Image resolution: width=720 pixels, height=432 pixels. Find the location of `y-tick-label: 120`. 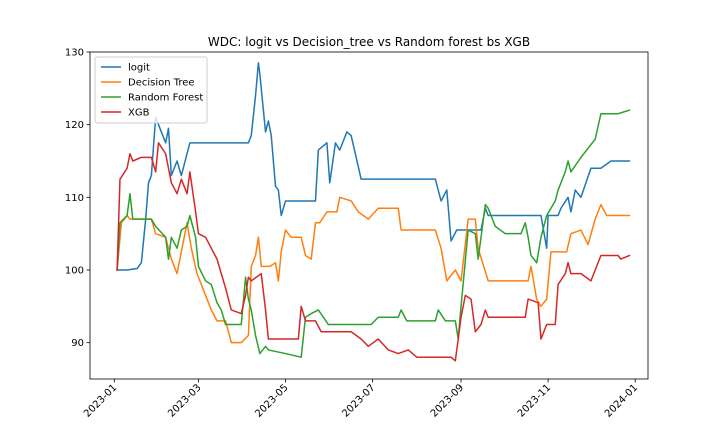

y-tick-label: 120 is located at coordinates (74, 125).